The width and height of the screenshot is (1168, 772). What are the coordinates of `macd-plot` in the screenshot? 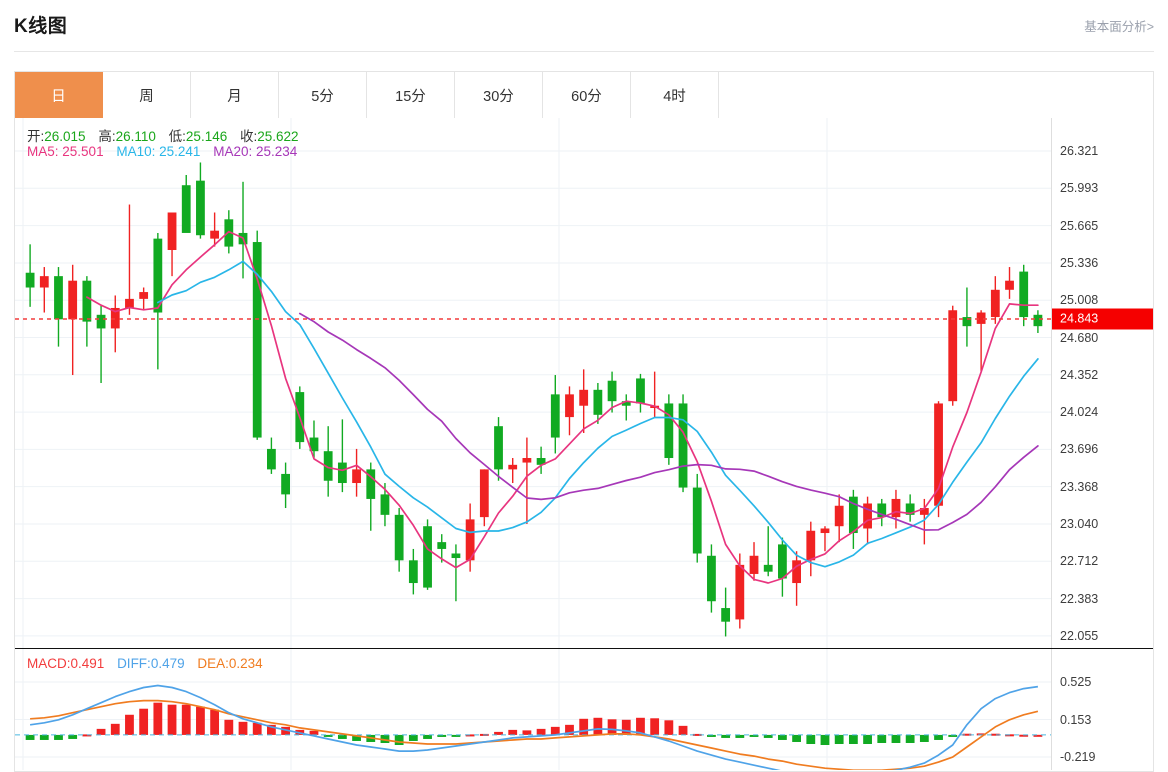 It's located at (533, 709).